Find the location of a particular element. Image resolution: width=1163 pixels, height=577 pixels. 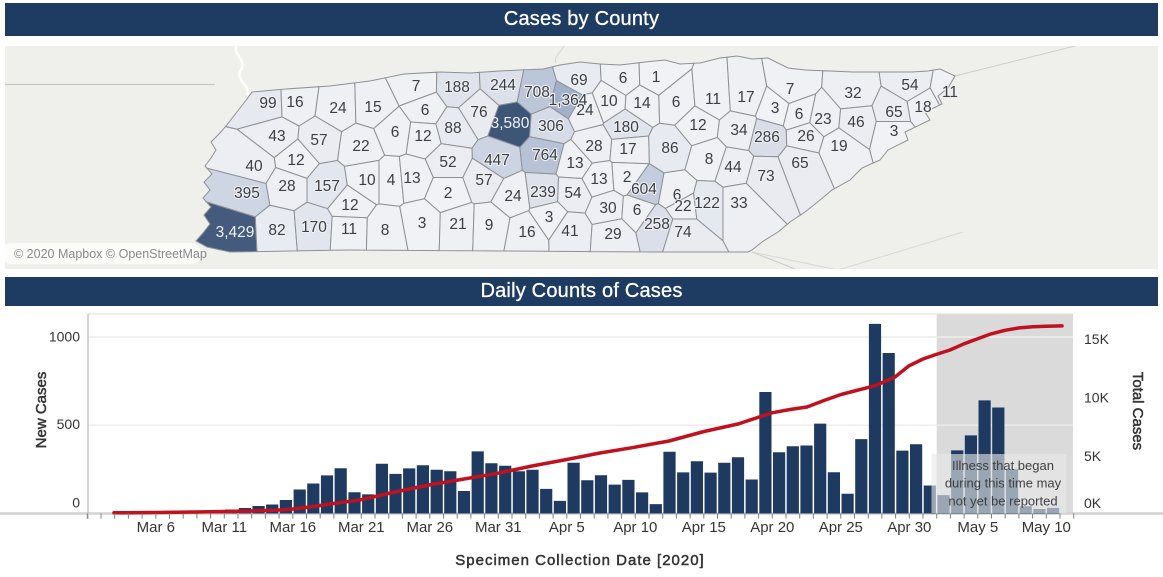

svg-text: Apr 30 is located at coordinates (909, 527).